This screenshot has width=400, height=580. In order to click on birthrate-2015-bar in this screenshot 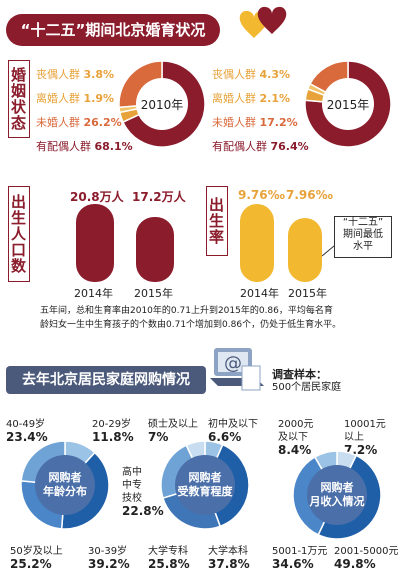, I will do `click(305, 250)`.